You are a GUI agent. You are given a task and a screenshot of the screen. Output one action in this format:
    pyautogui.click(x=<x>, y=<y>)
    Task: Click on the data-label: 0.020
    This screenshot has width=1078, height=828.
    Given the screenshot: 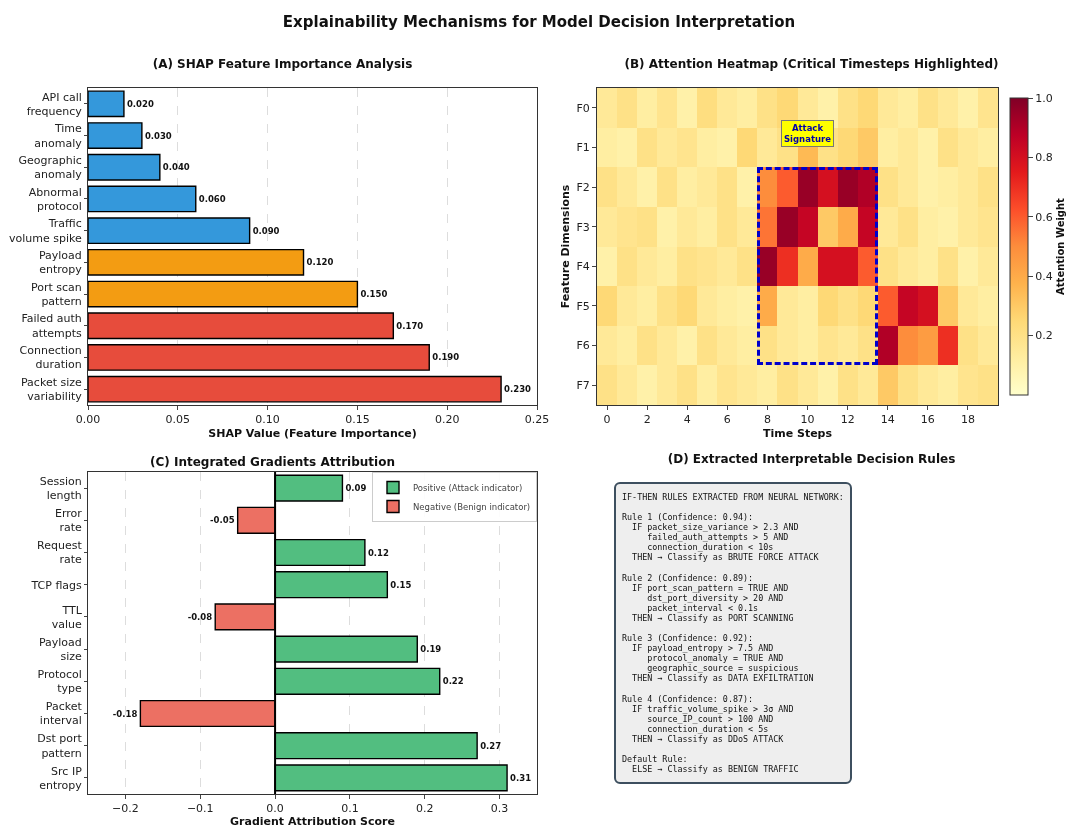 What is the action you would take?
    pyautogui.click(x=140, y=103)
    